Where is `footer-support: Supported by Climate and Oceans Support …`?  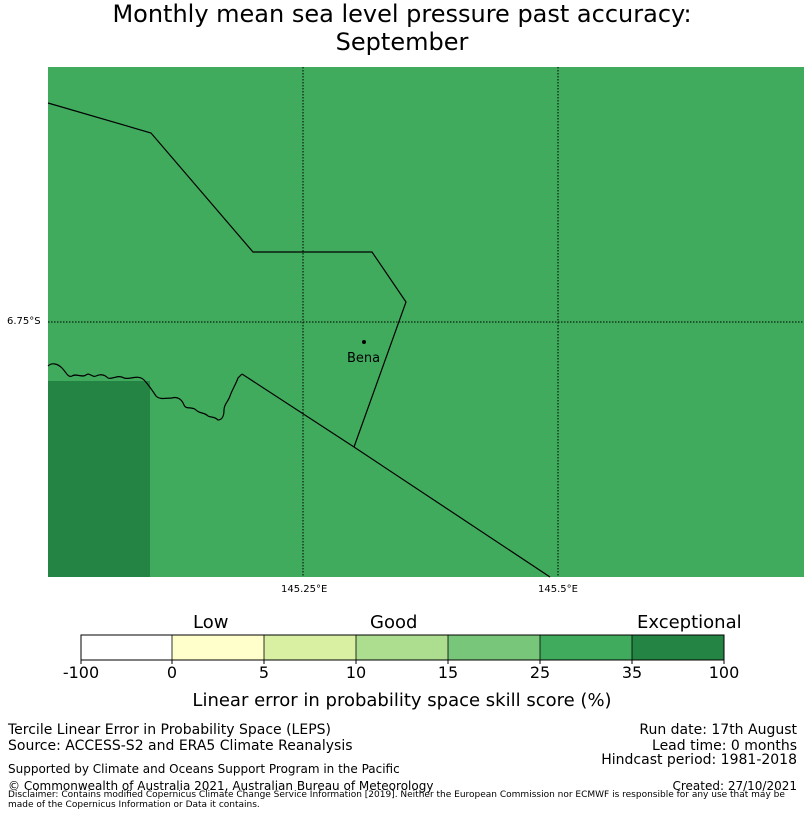
footer-support: Supported by Climate and Oceans Support … is located at coordinates (204, 769).